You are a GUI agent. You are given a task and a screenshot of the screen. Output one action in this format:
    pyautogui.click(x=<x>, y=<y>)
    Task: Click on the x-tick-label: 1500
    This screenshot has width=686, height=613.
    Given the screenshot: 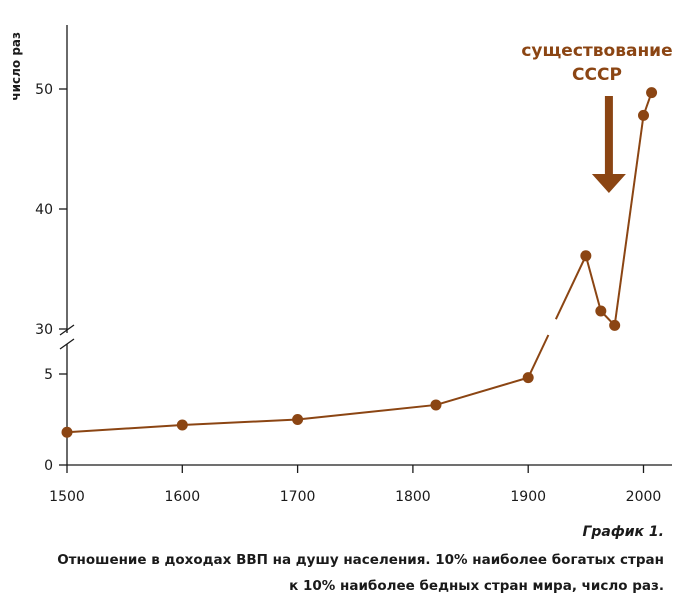 What is the action you would take?
    pyautogui.click(x=67, y=497)
    